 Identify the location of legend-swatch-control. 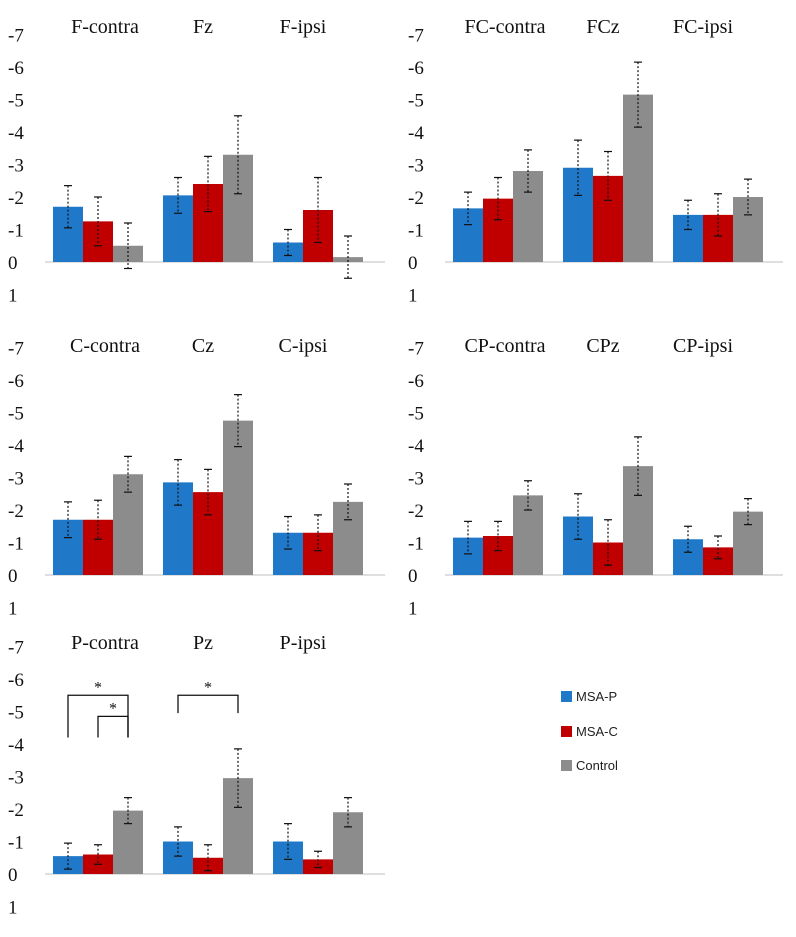
(566, 765).